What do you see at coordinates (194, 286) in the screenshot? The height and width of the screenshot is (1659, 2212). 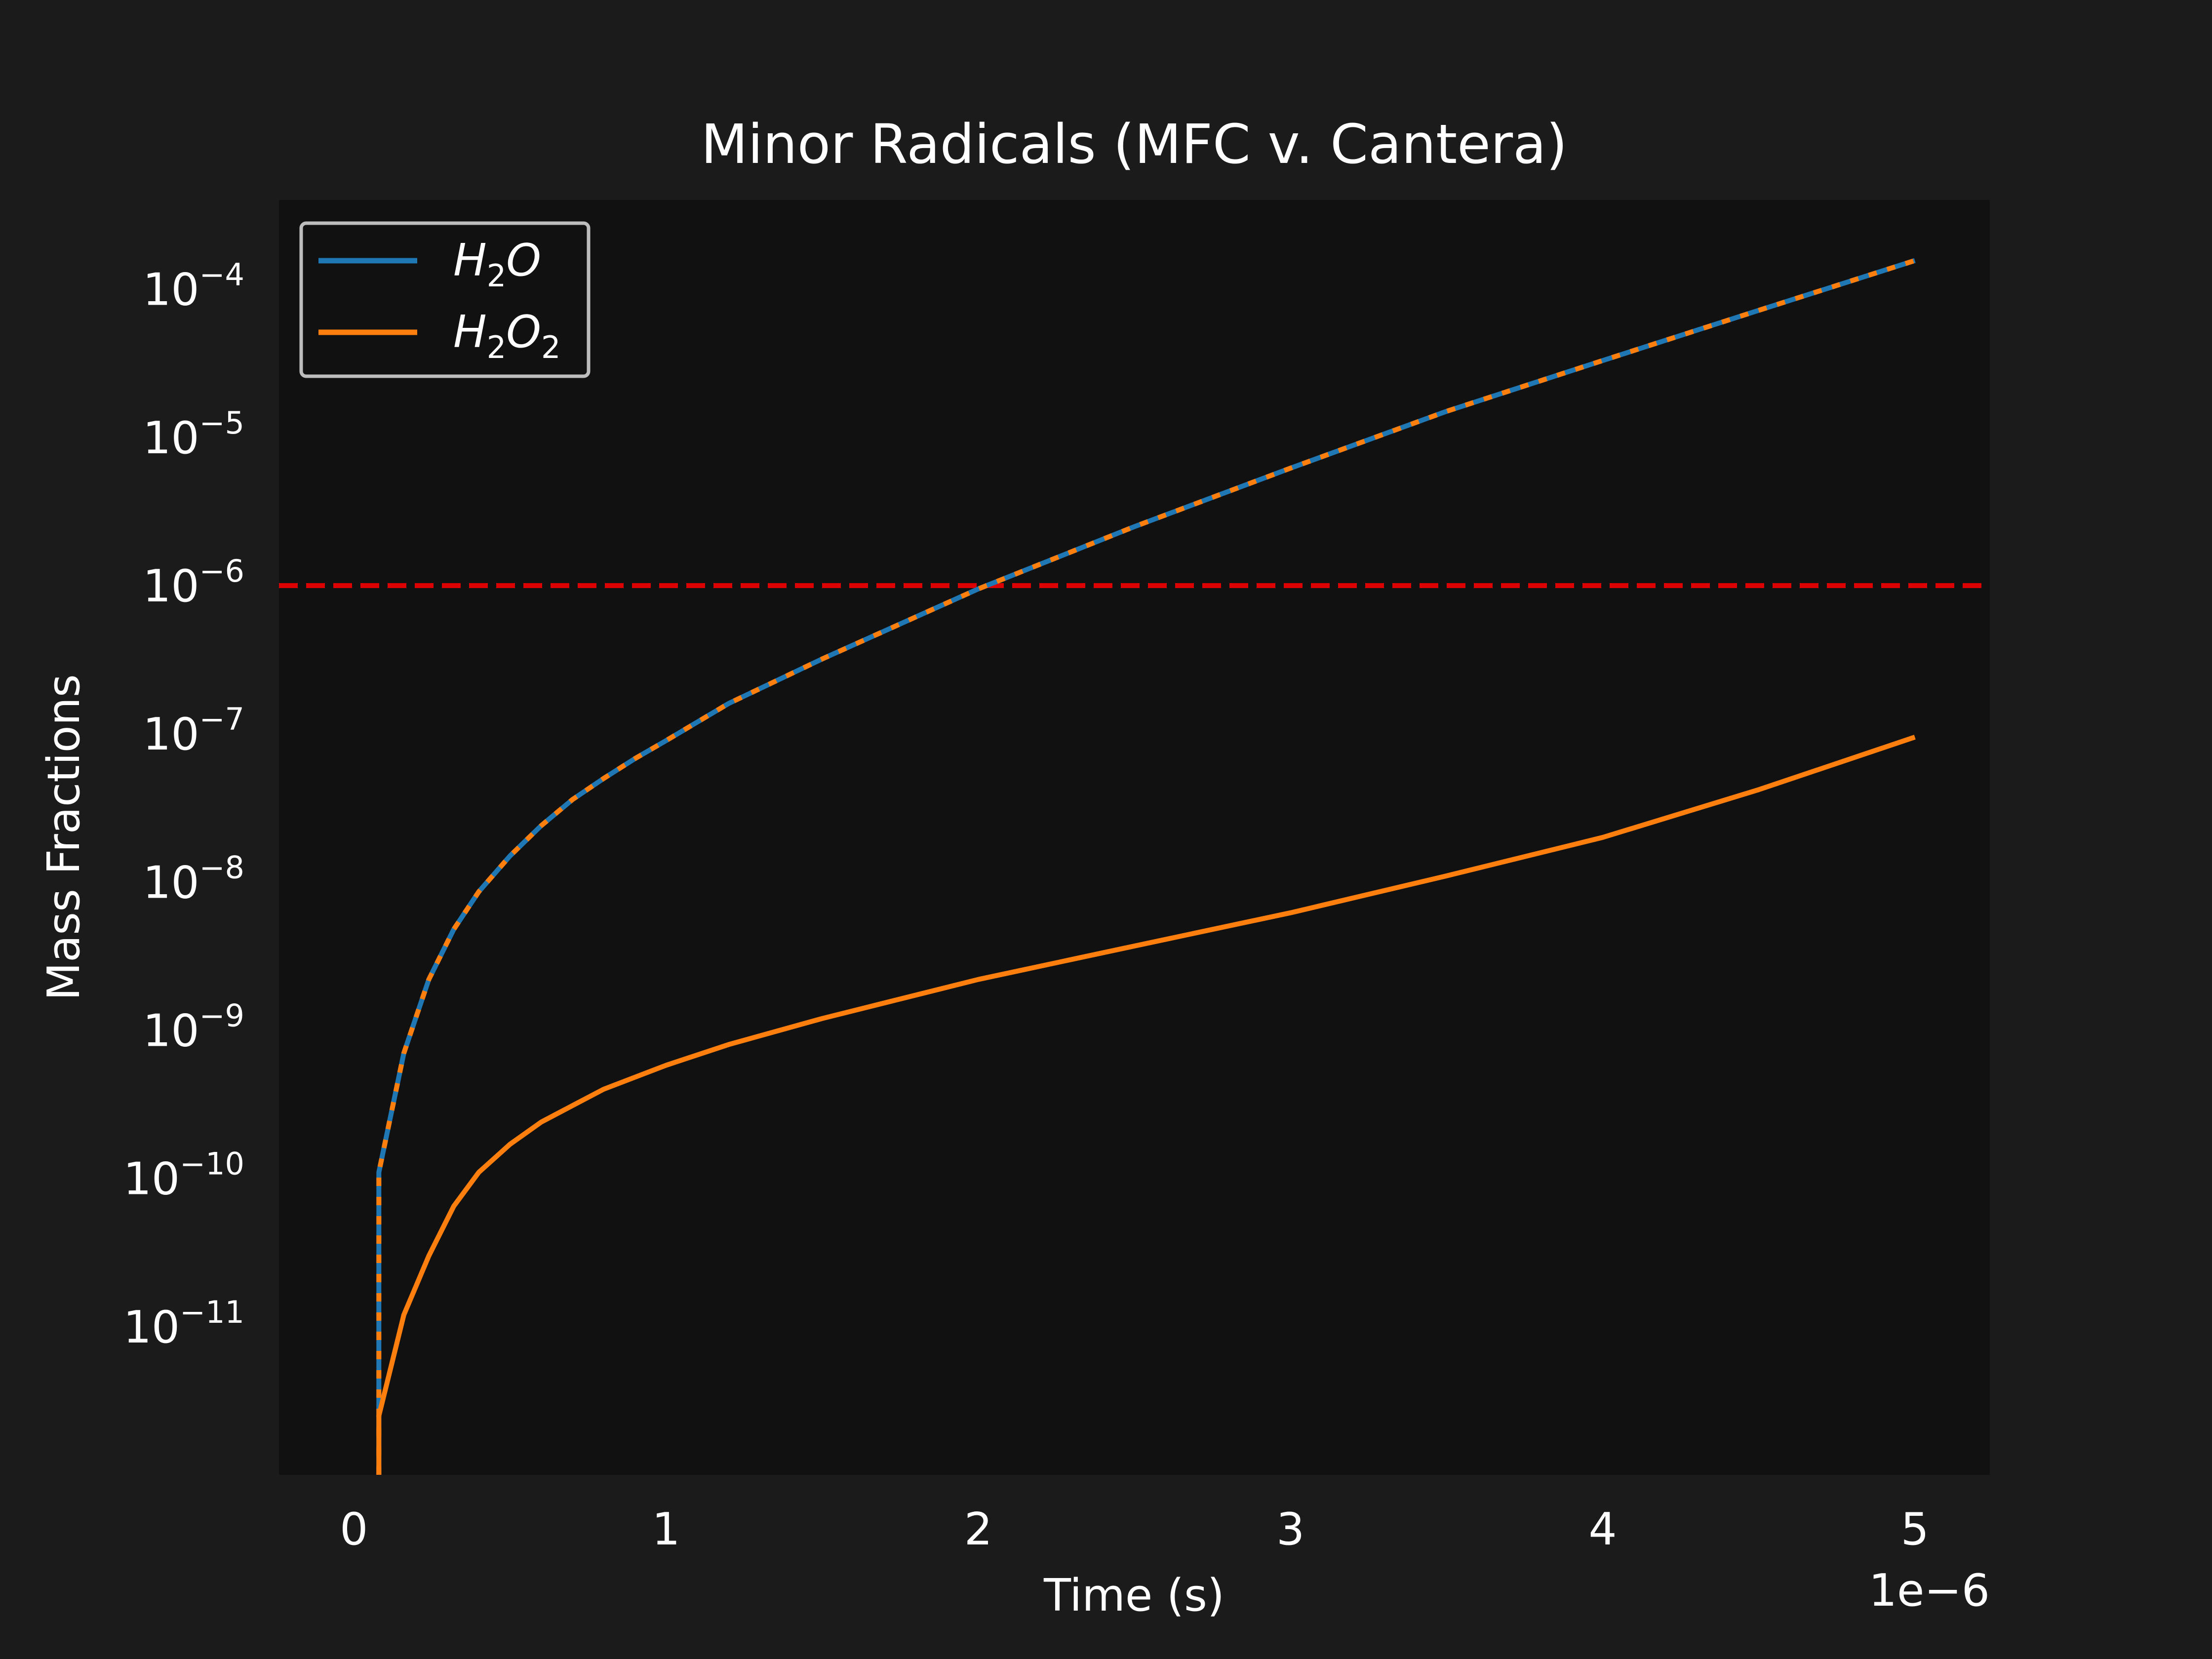 I see `y-tick-label: 10⁻⁴` at bounding box center [194, 286].